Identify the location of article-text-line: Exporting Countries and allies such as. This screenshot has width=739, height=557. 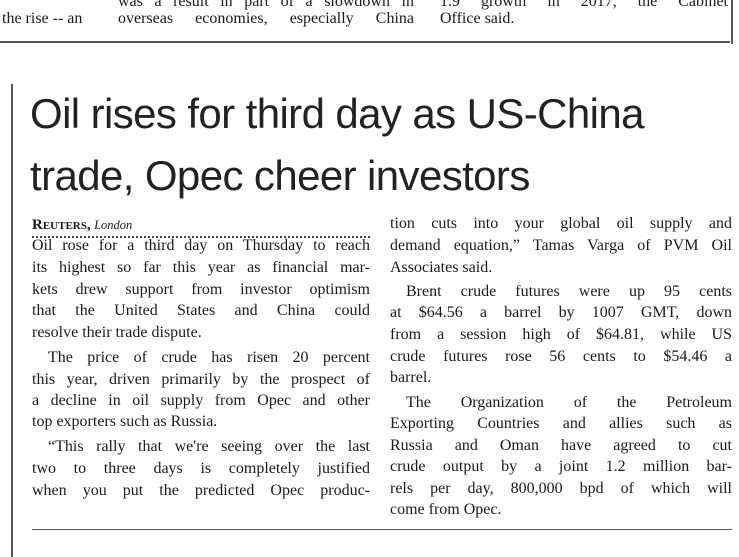
(561, 423).